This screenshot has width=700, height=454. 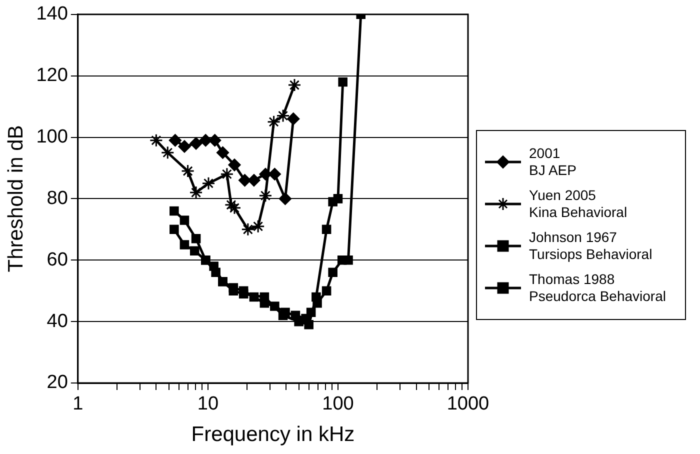 I want to click on x-tick-label: 10, so click(x=208, y=404).